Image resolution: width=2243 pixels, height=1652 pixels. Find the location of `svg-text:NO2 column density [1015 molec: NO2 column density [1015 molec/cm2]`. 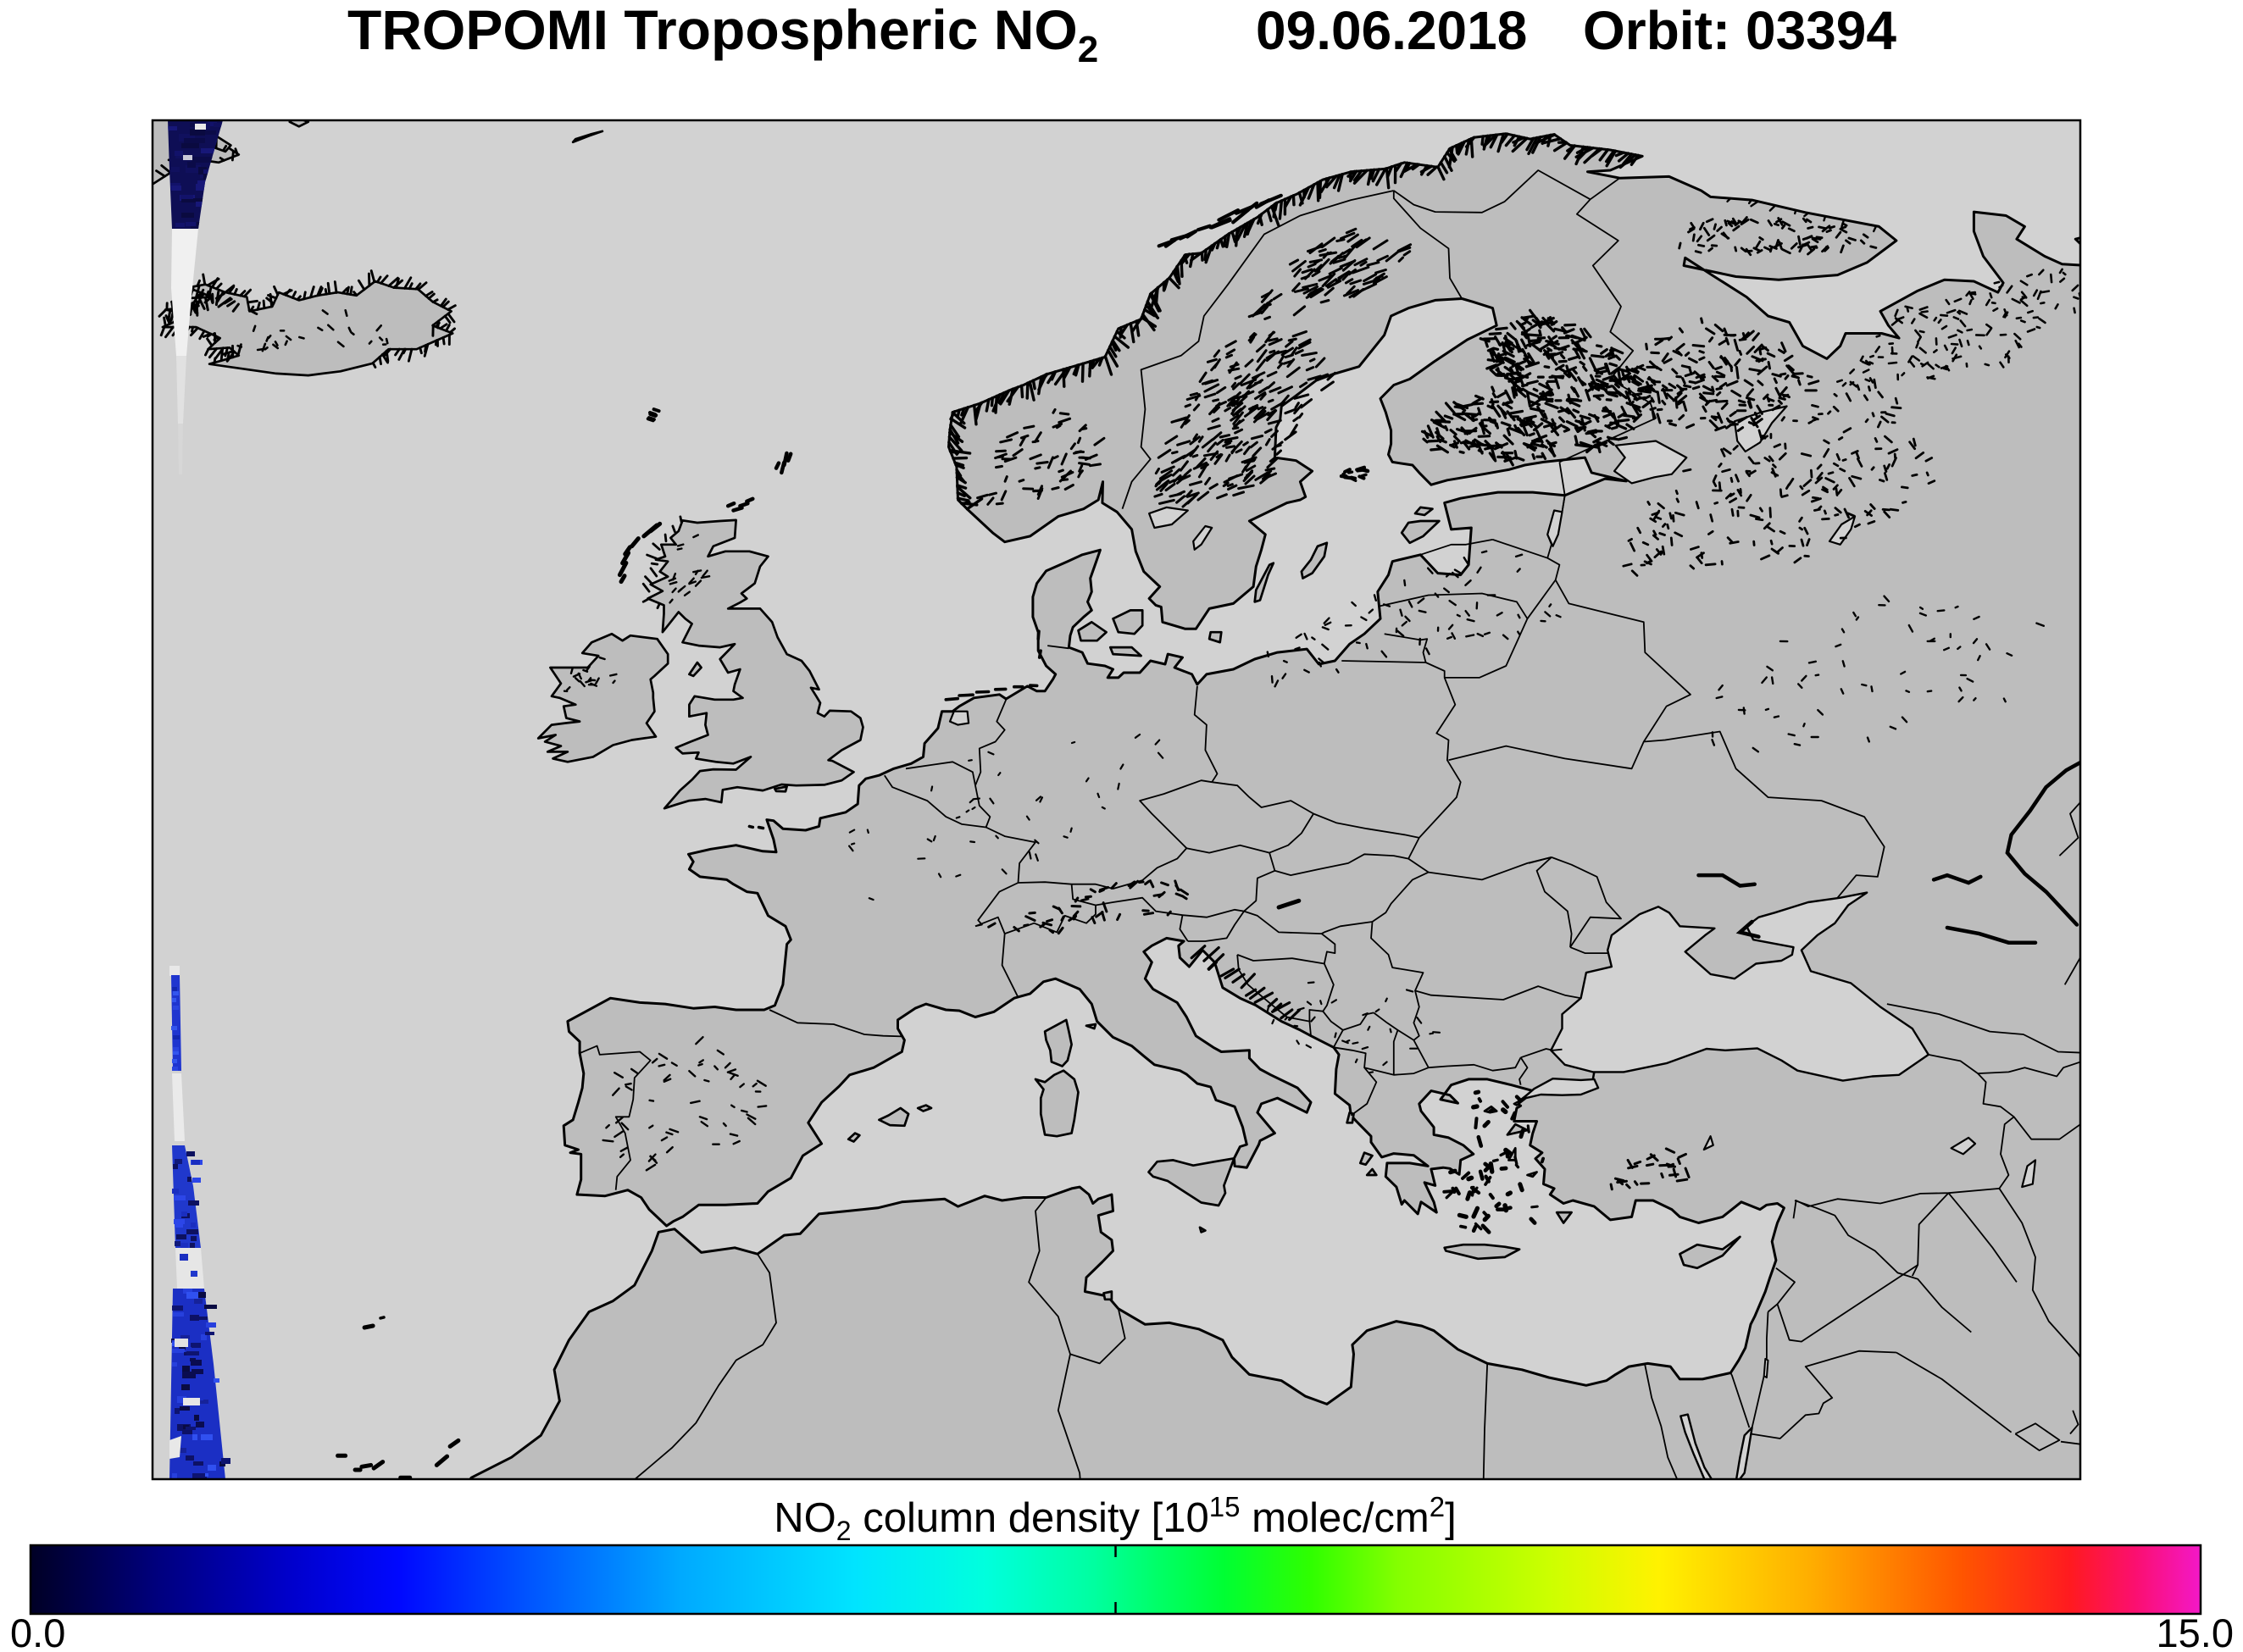

svg-text:NO2 column density [1015 molec: NO2 column density [1015 molec/cm2] is located at coordinates (1115, 1518).